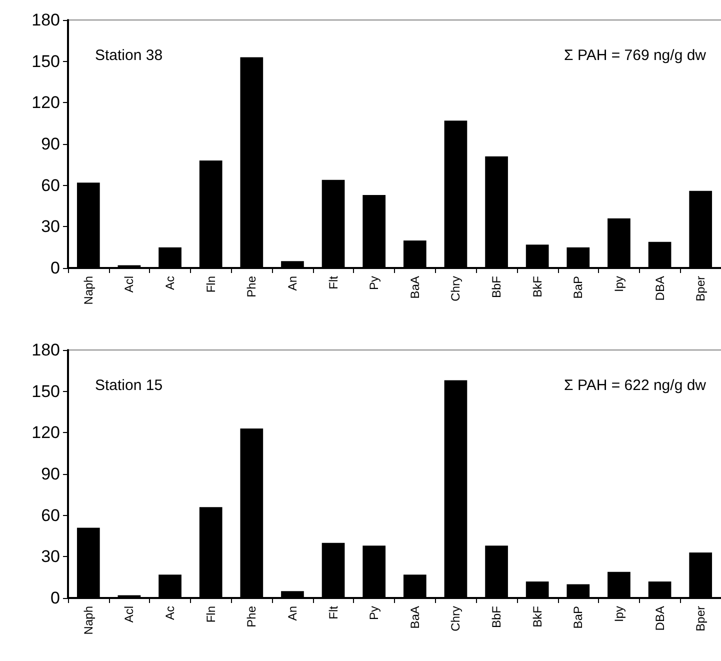  Describe the element at coordinates (129, 385) in the screenshot. I see `annotation: Station 15` at that location.